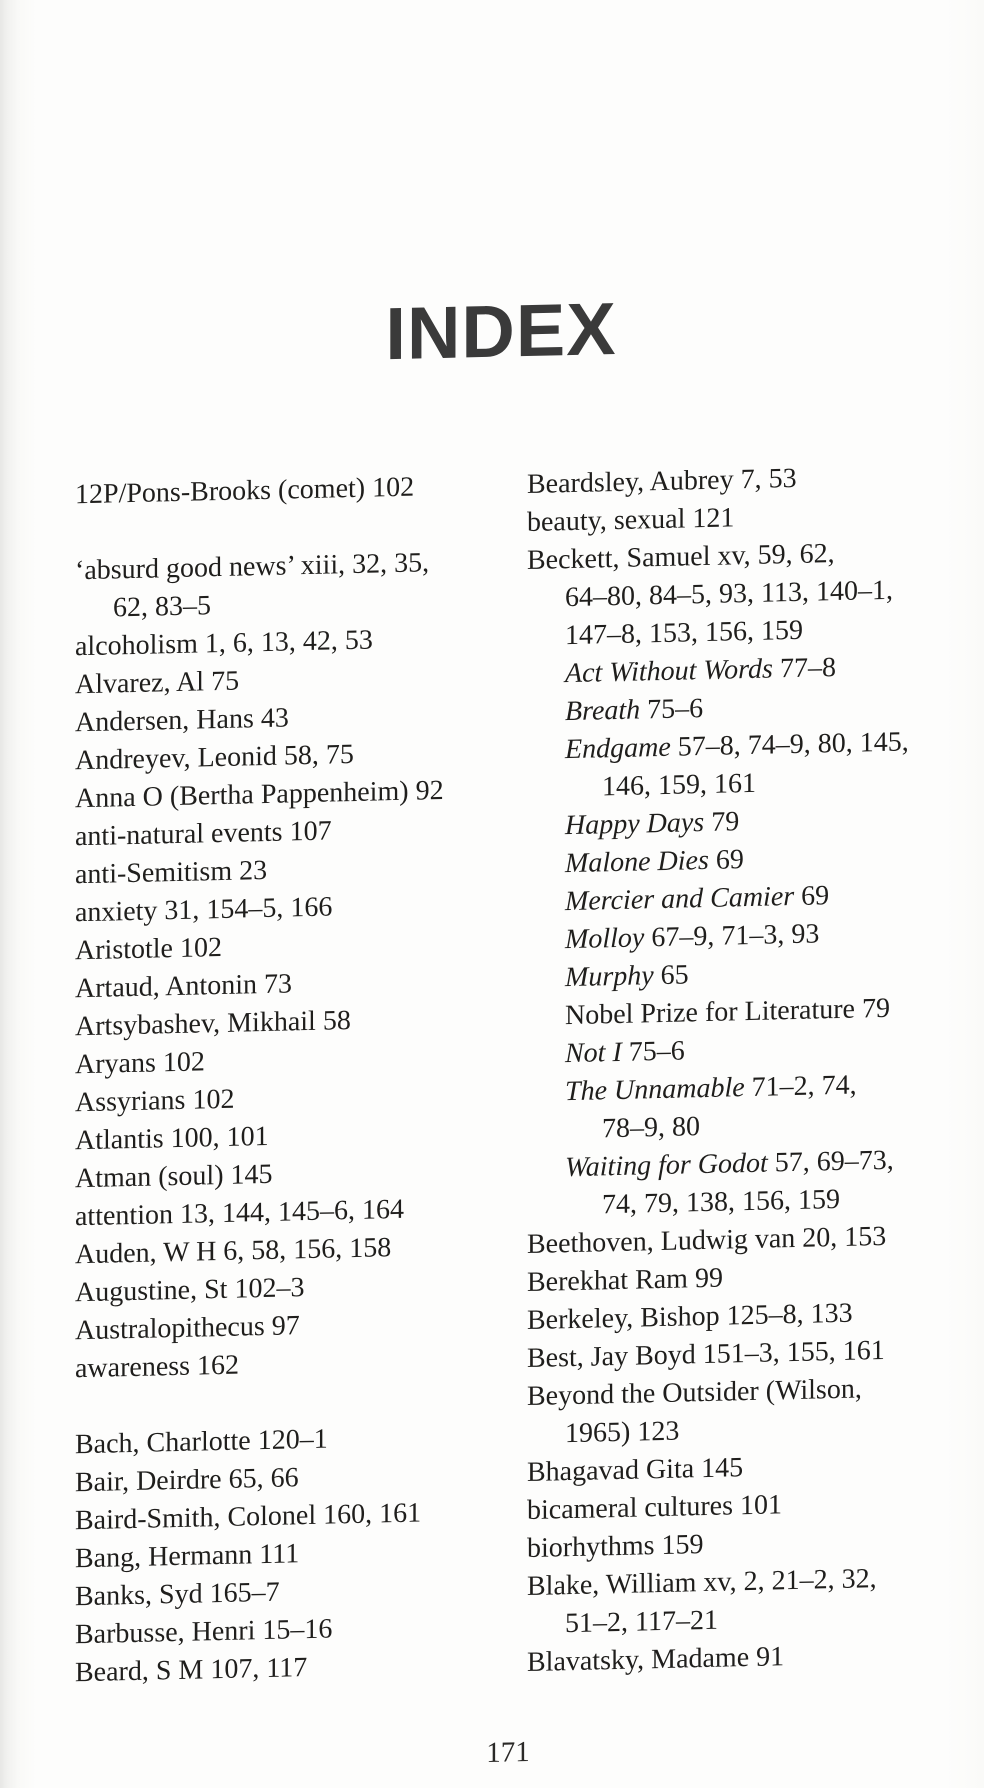  What do you see at coordinates (204, 910) in the screenshot?
I see `index-entry-text: anxiety 31, 154–5, 166` at bounding box center [204, 910].